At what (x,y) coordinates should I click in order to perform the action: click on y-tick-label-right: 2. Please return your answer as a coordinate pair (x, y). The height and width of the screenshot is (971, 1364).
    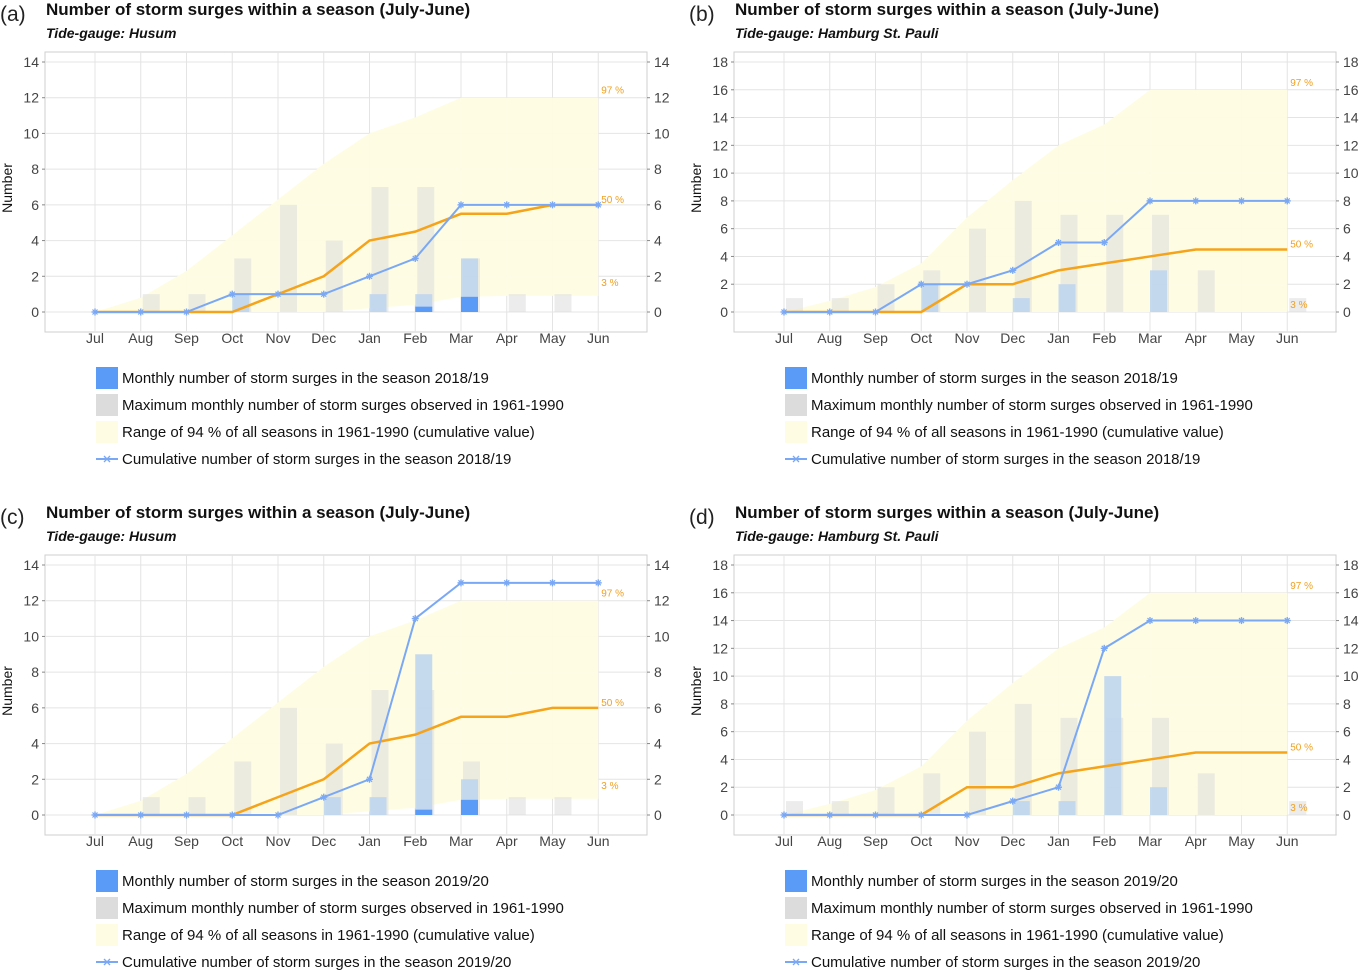
    Looking at the image, I should click on (1347, 284).